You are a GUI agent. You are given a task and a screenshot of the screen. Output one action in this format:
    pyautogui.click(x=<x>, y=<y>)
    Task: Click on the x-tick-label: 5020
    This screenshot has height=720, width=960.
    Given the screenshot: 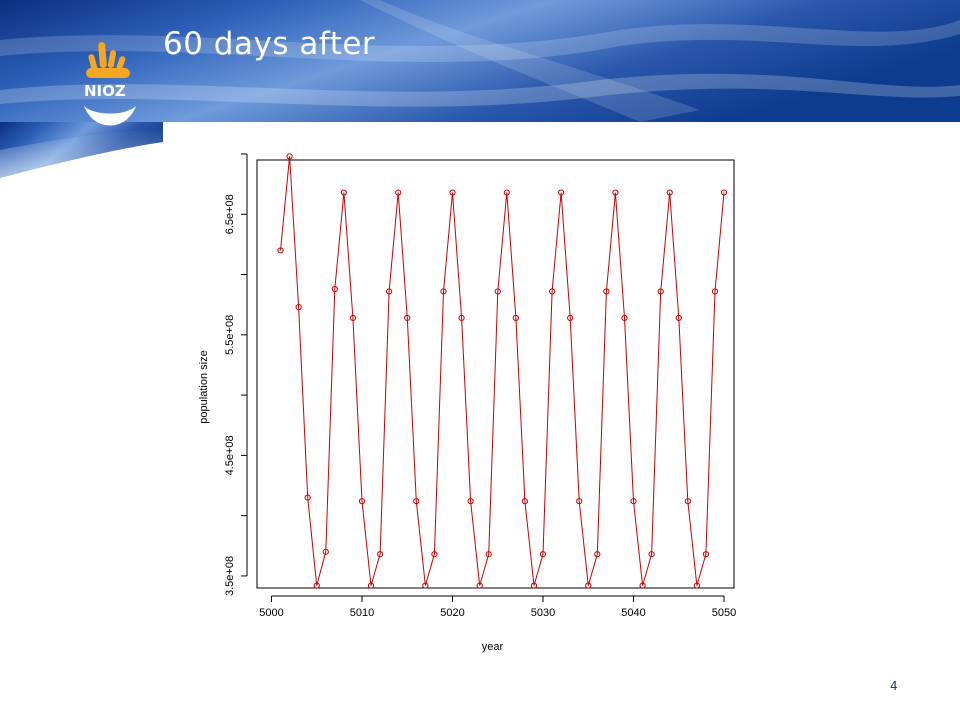 What is the action you would take?
    pyautogui.click(x=452, y=613)
    